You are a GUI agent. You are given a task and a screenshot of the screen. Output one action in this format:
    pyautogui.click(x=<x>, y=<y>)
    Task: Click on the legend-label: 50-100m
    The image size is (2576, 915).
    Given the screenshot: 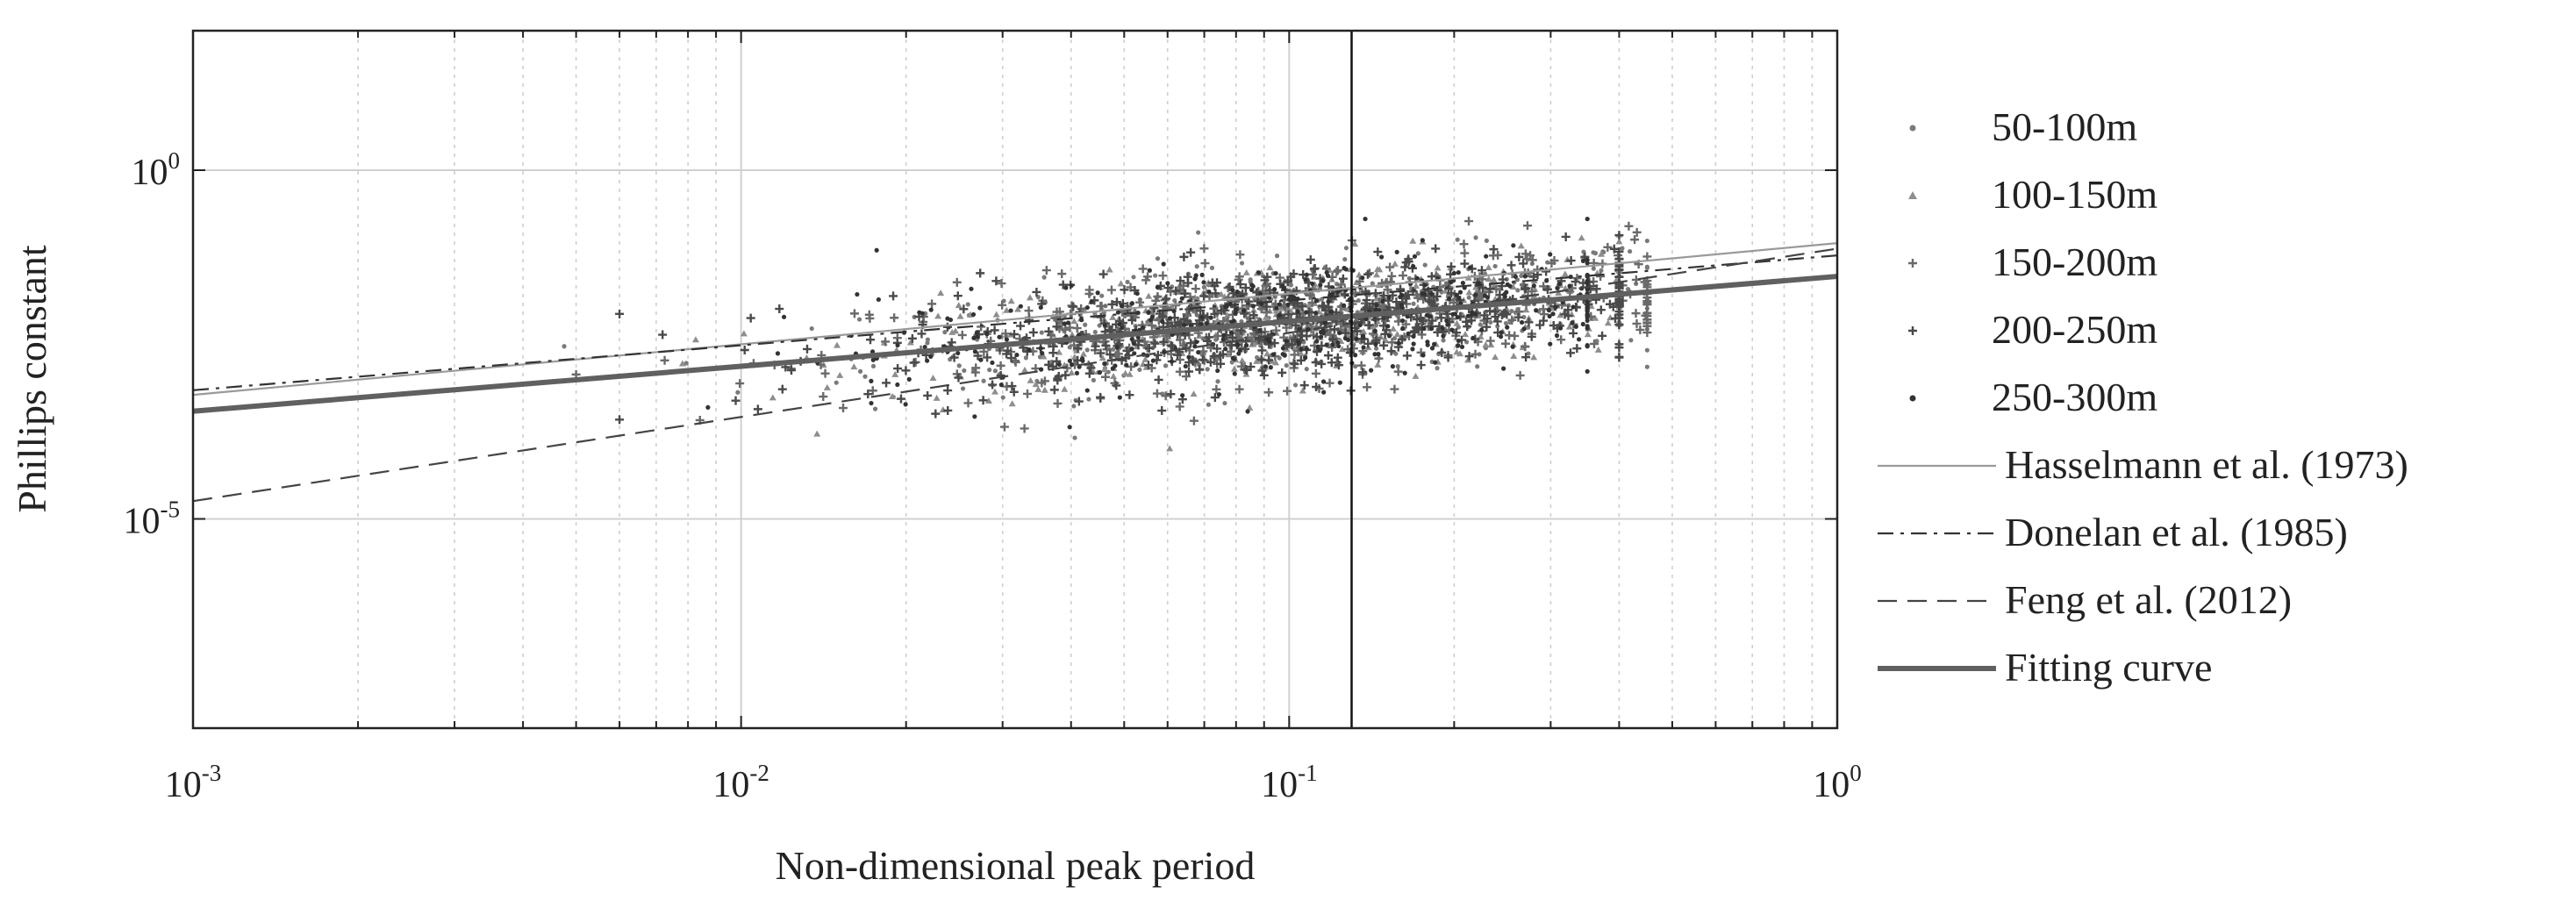 What is the action you would take?
    pyautogui.click(x=2064, y=127)
    